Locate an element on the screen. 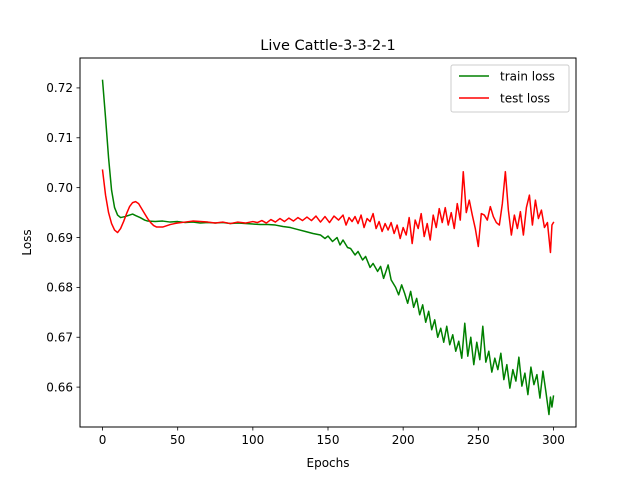 The width and height of the screenshot is (640, 480). x-tick-label: 50 is located at coordinates (177, 440).